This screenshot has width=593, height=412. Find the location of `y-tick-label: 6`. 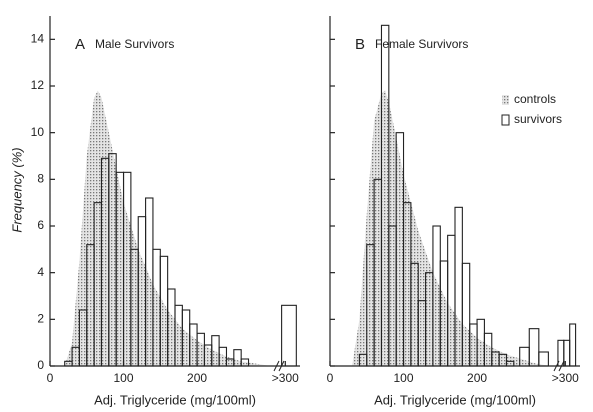

y-tick-label: 6 is located at coordinates (40, 225).